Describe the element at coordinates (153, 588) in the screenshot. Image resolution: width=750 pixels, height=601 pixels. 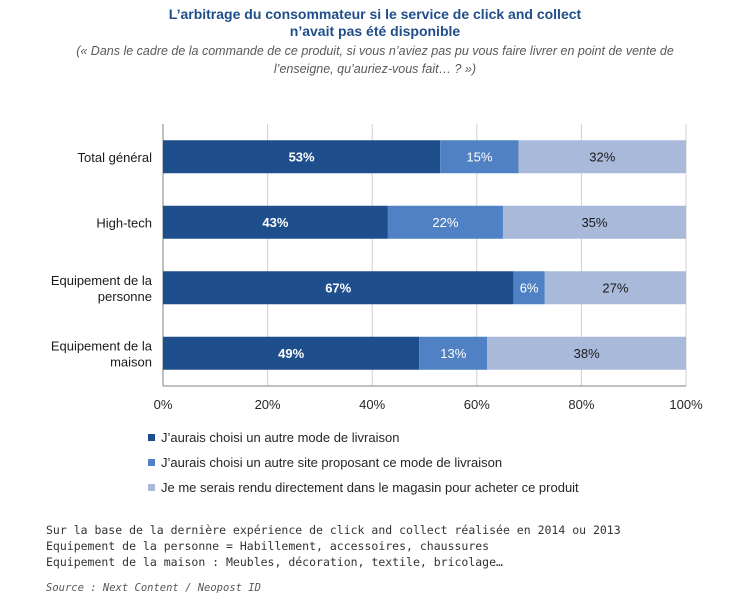
I see `chart-source: Source : Next Content / Neopost ID` at that location.